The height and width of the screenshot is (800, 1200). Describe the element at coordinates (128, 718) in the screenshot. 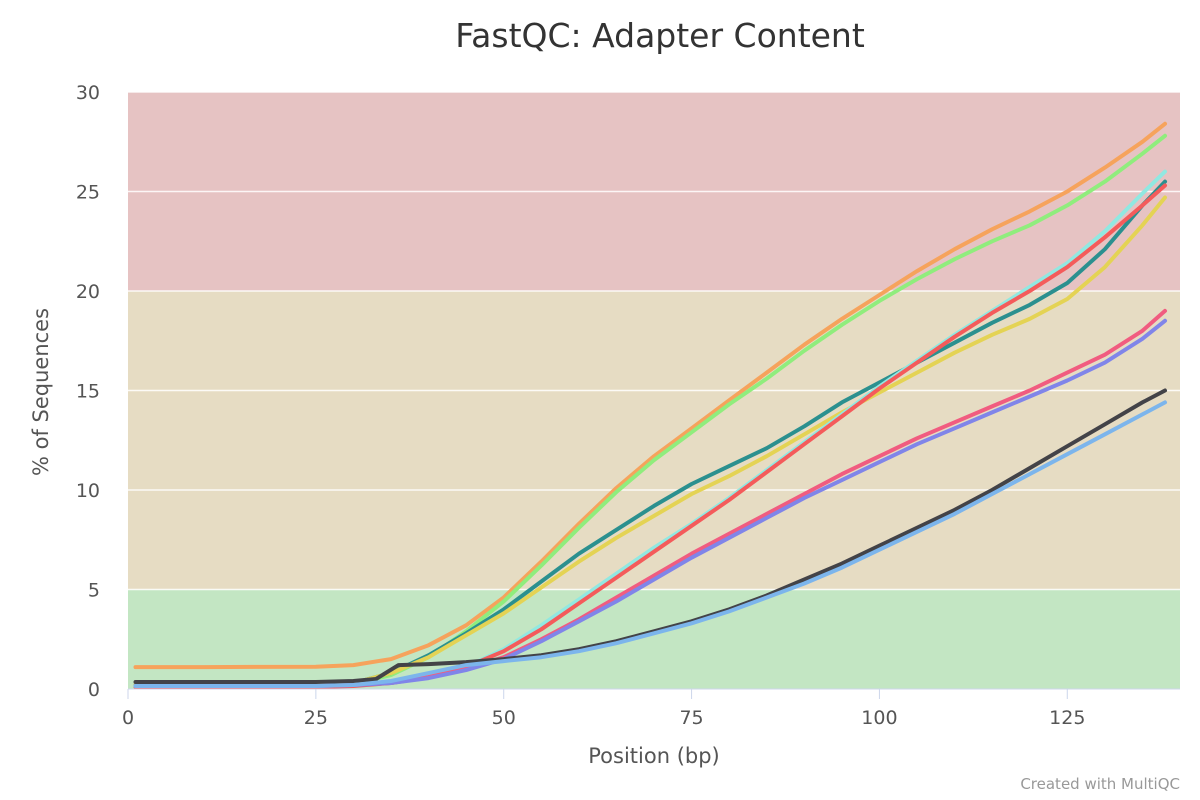

I see `x-tick-label: 0` at that location.